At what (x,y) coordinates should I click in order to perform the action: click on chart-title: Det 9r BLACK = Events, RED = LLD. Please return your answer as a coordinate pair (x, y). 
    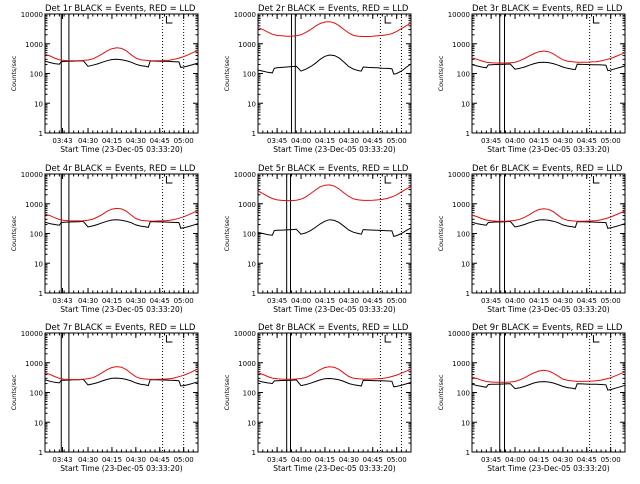
    Looking at the image, I should click on (547, 328).